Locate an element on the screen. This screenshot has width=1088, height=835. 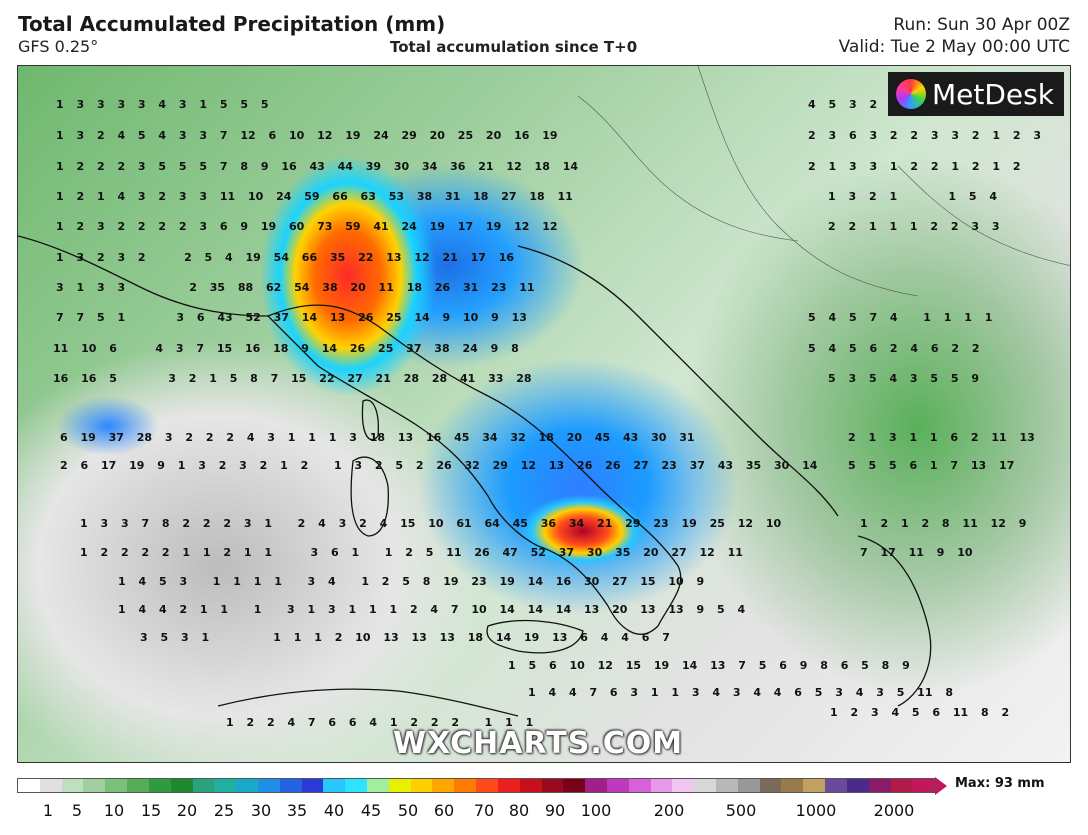
colorbar-tick-label: 5 is located at coordinates (77, 810).